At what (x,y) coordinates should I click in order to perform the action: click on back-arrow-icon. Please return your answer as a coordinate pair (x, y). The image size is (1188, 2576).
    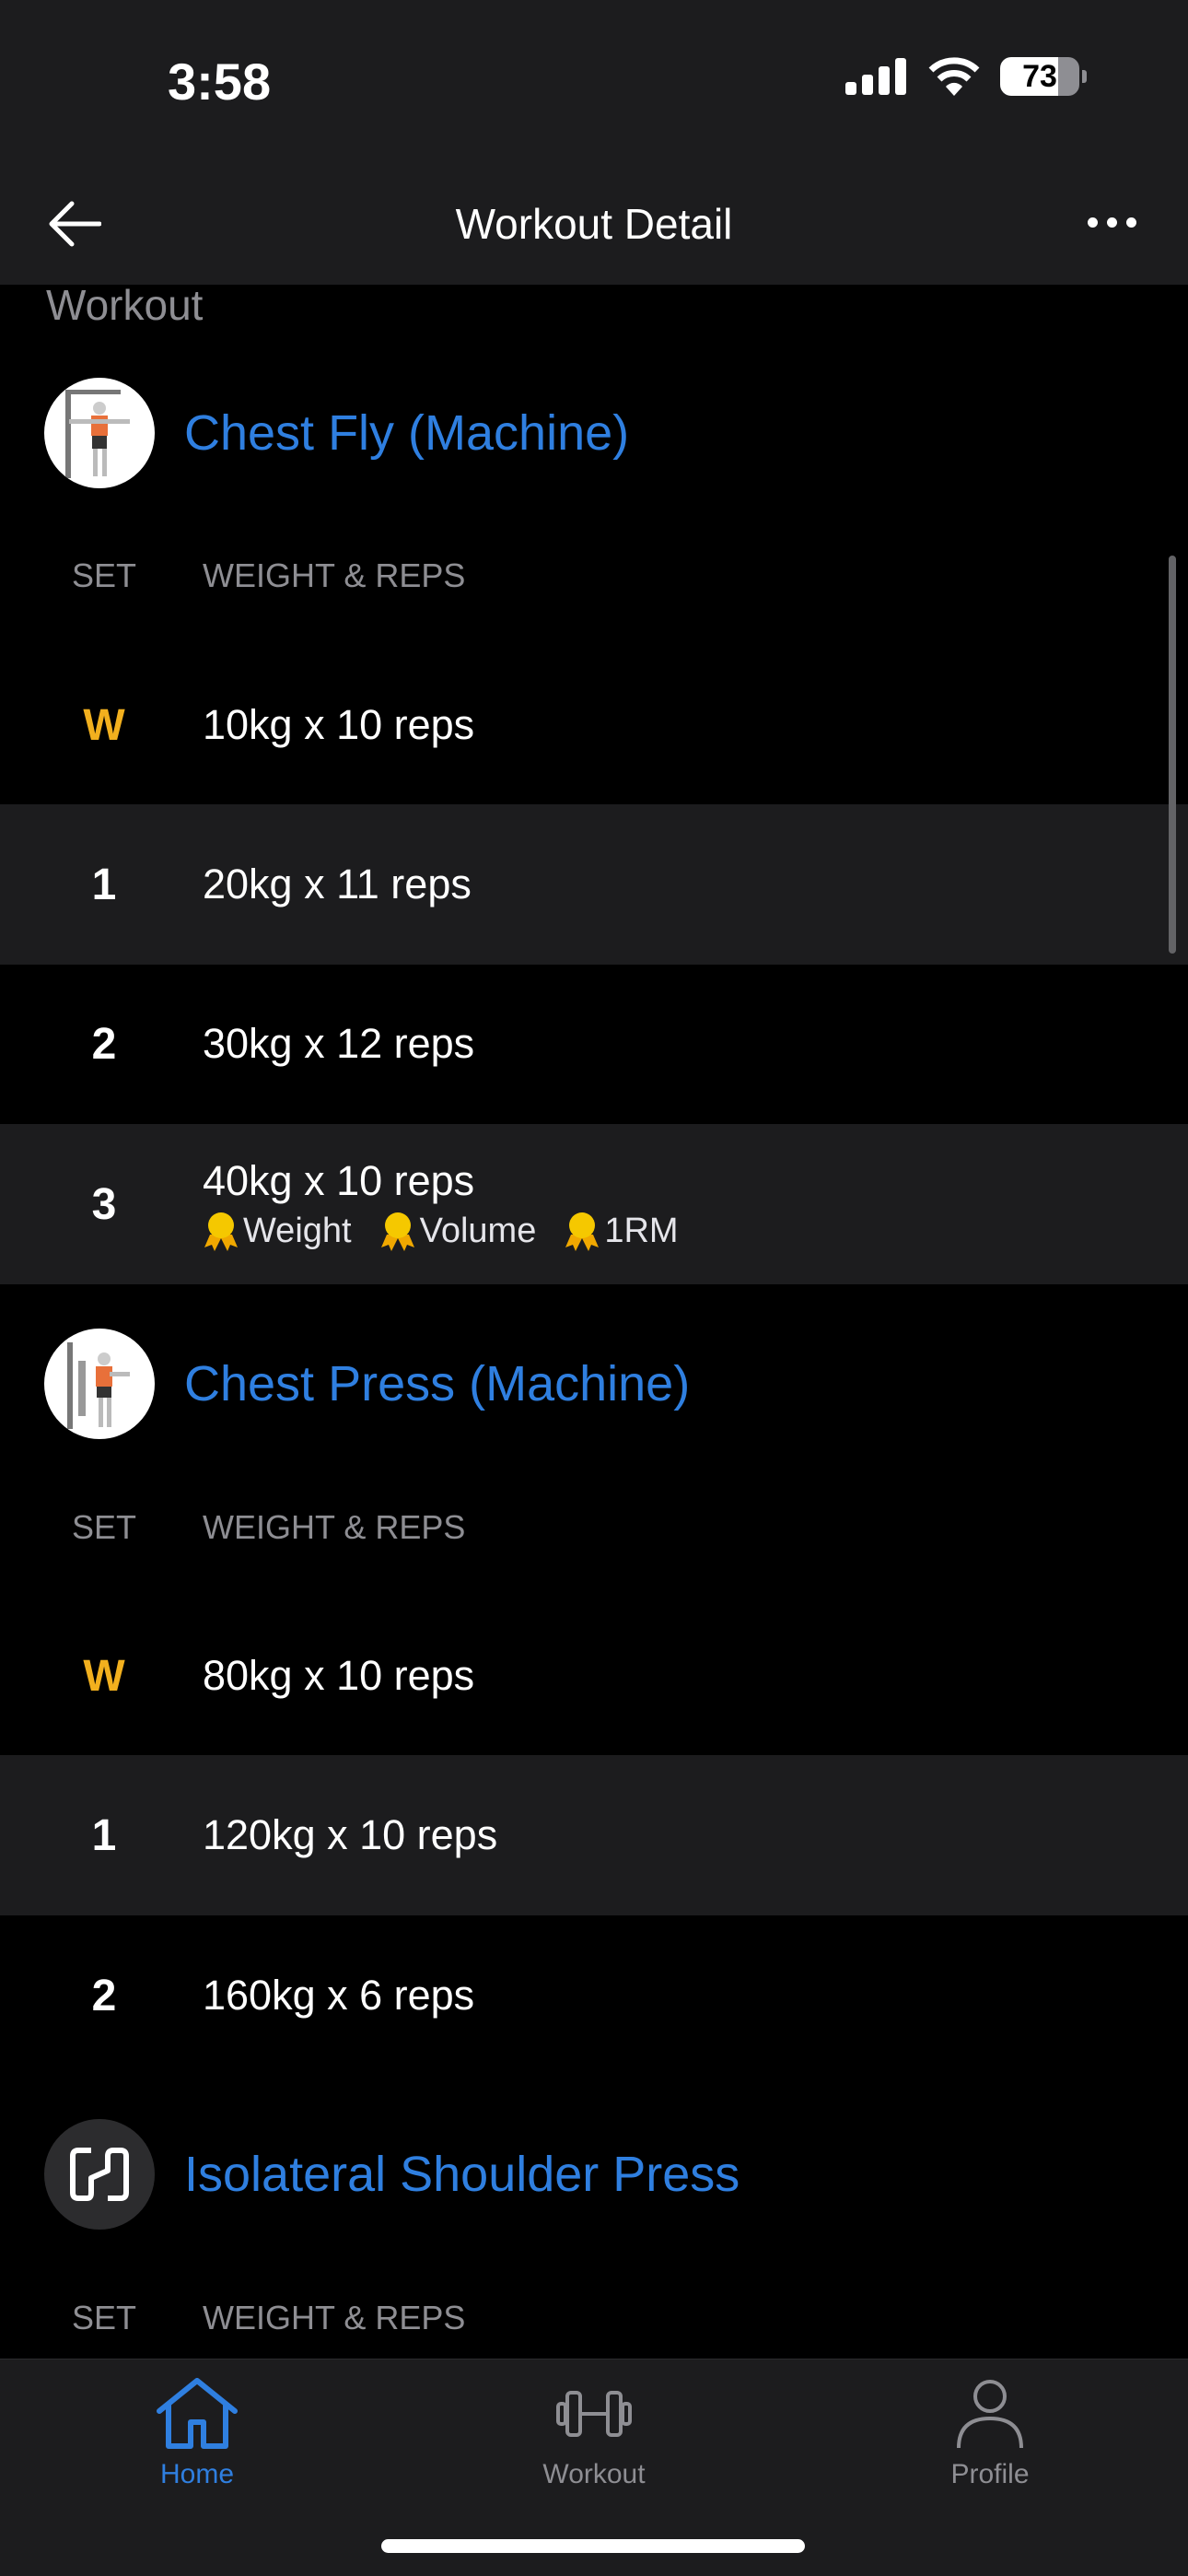
    Looking at the image, I should click on (74, 224).